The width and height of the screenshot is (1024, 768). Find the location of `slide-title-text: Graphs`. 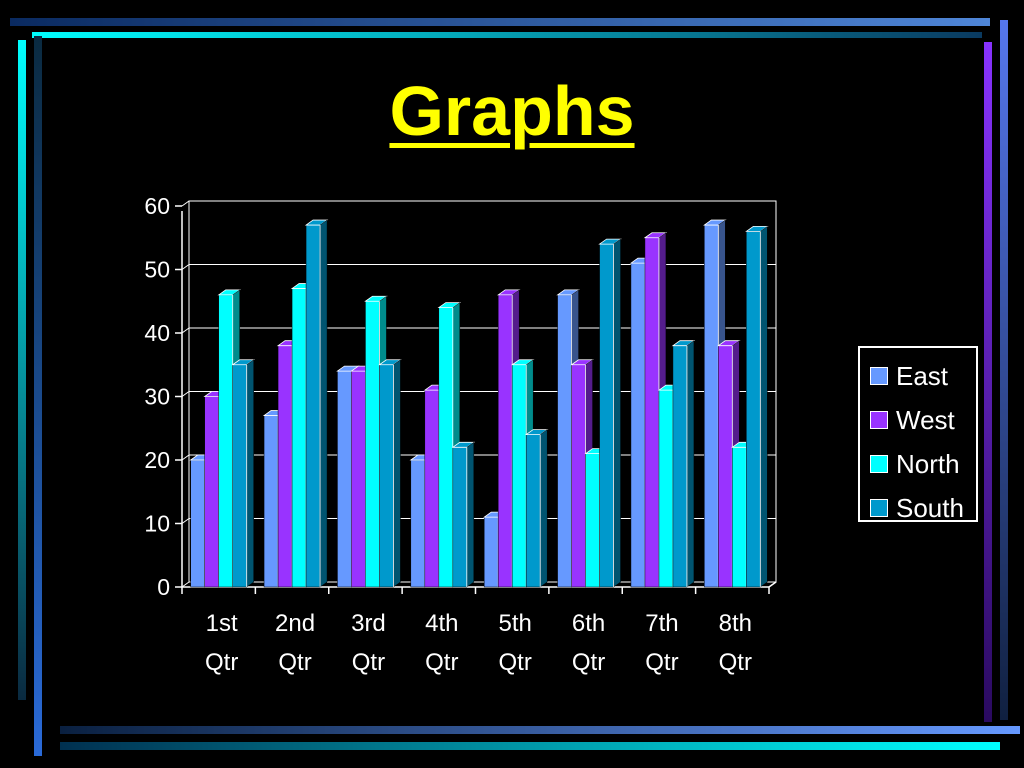

slide-title-text: Graphs is located at coordinates (512, 111).